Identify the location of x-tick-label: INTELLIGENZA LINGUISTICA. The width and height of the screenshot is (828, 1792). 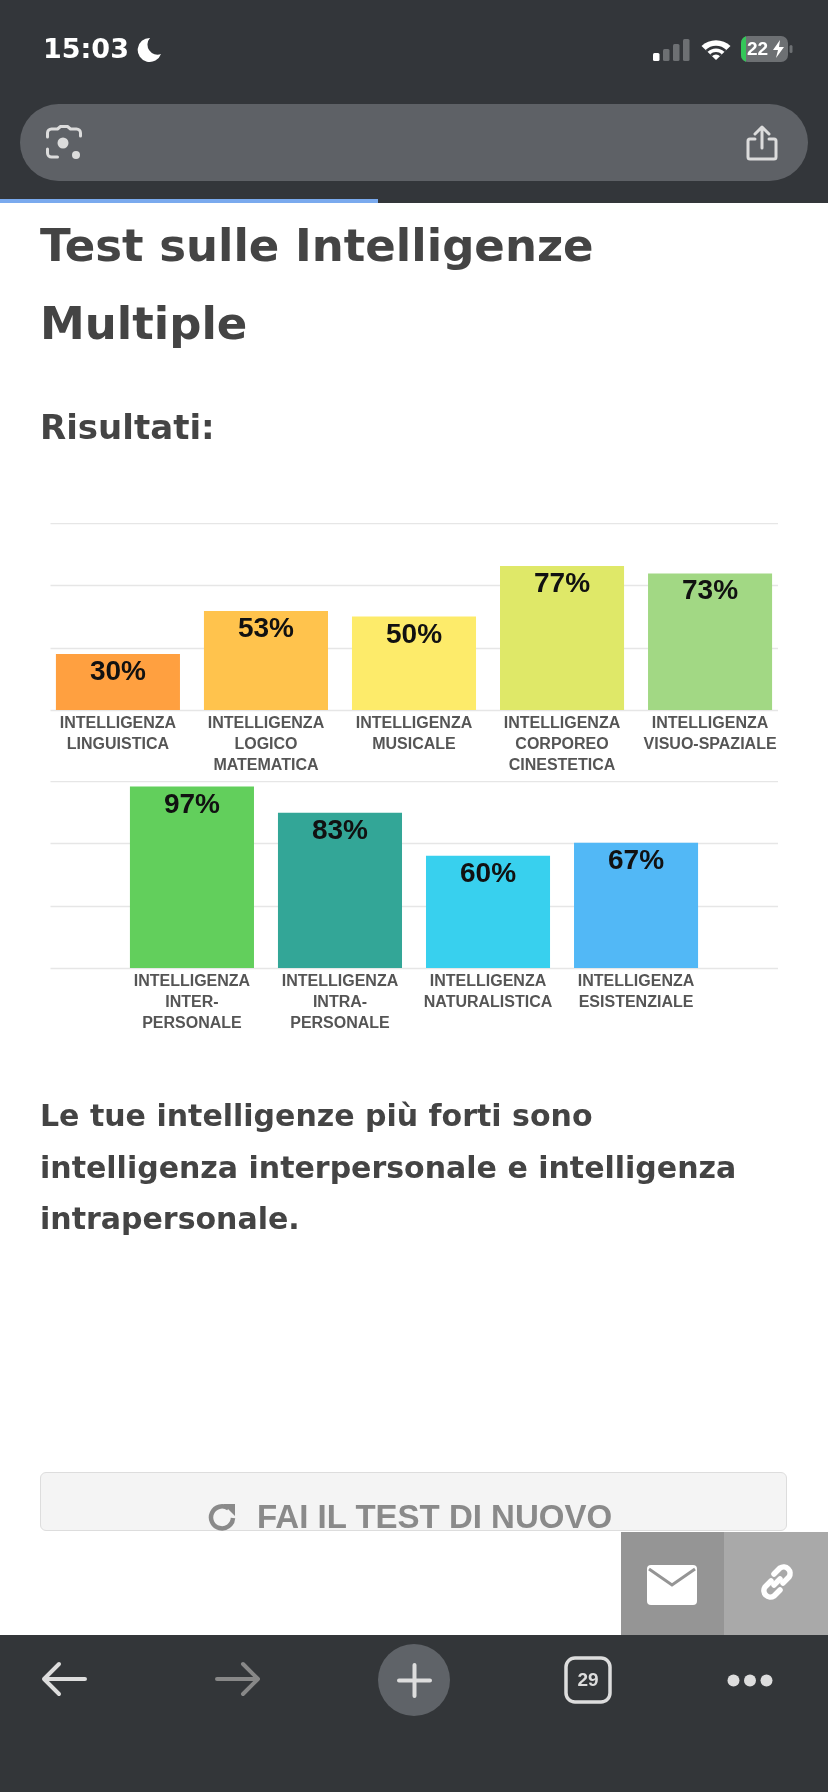
(118, 732).